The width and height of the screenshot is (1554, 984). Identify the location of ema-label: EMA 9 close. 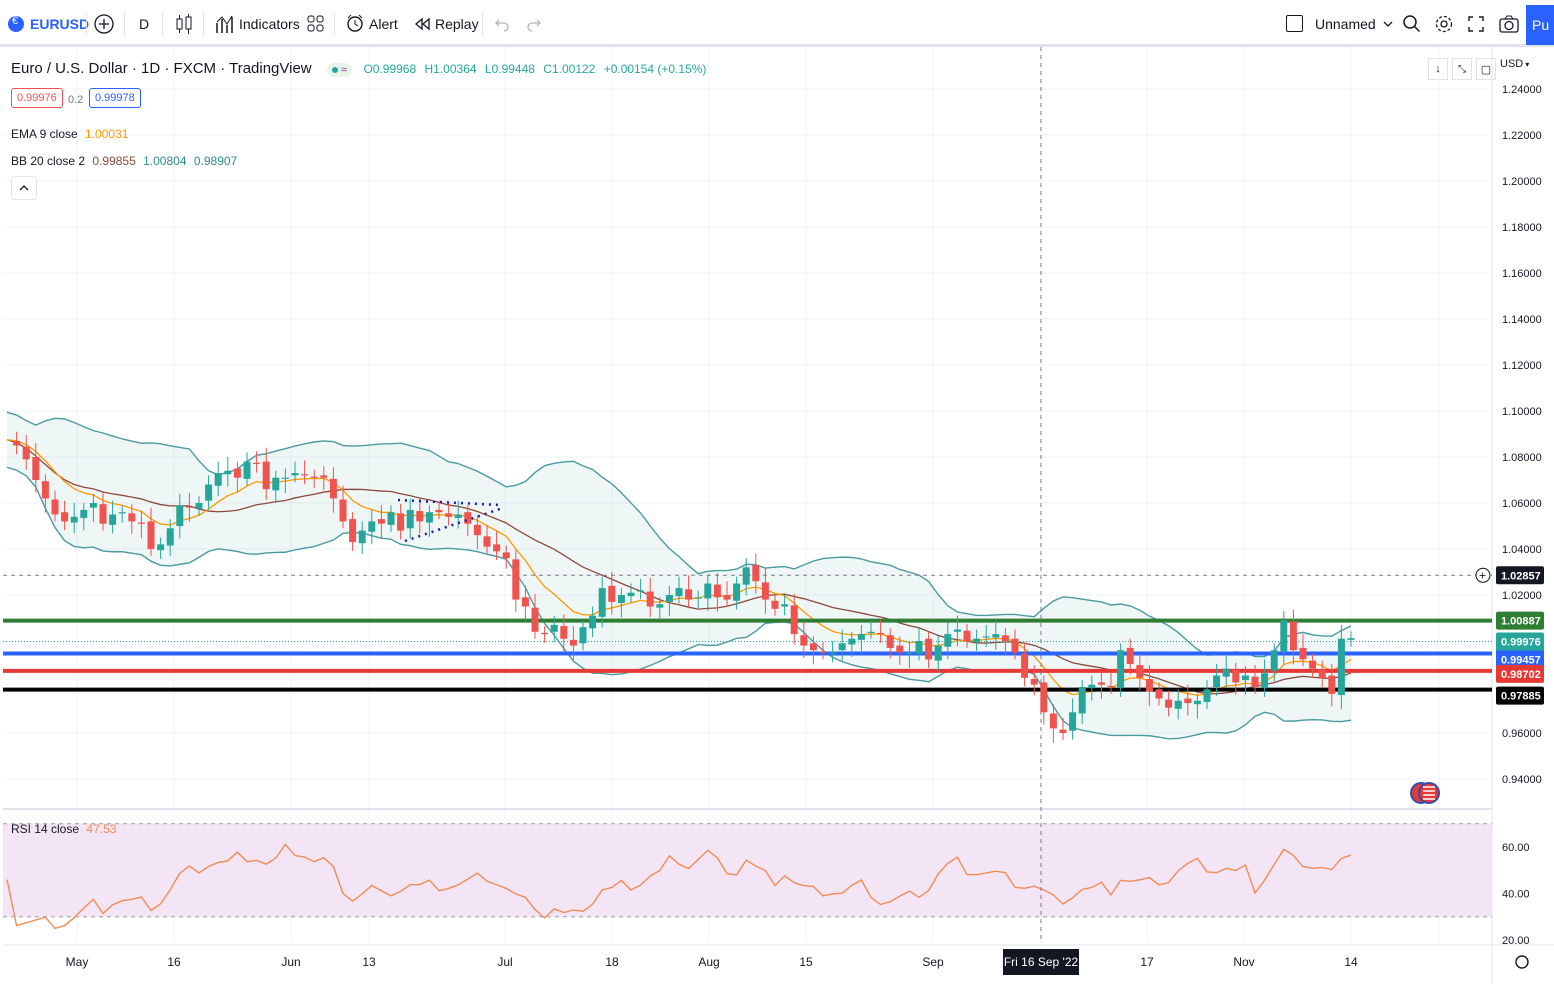
(44, 134).